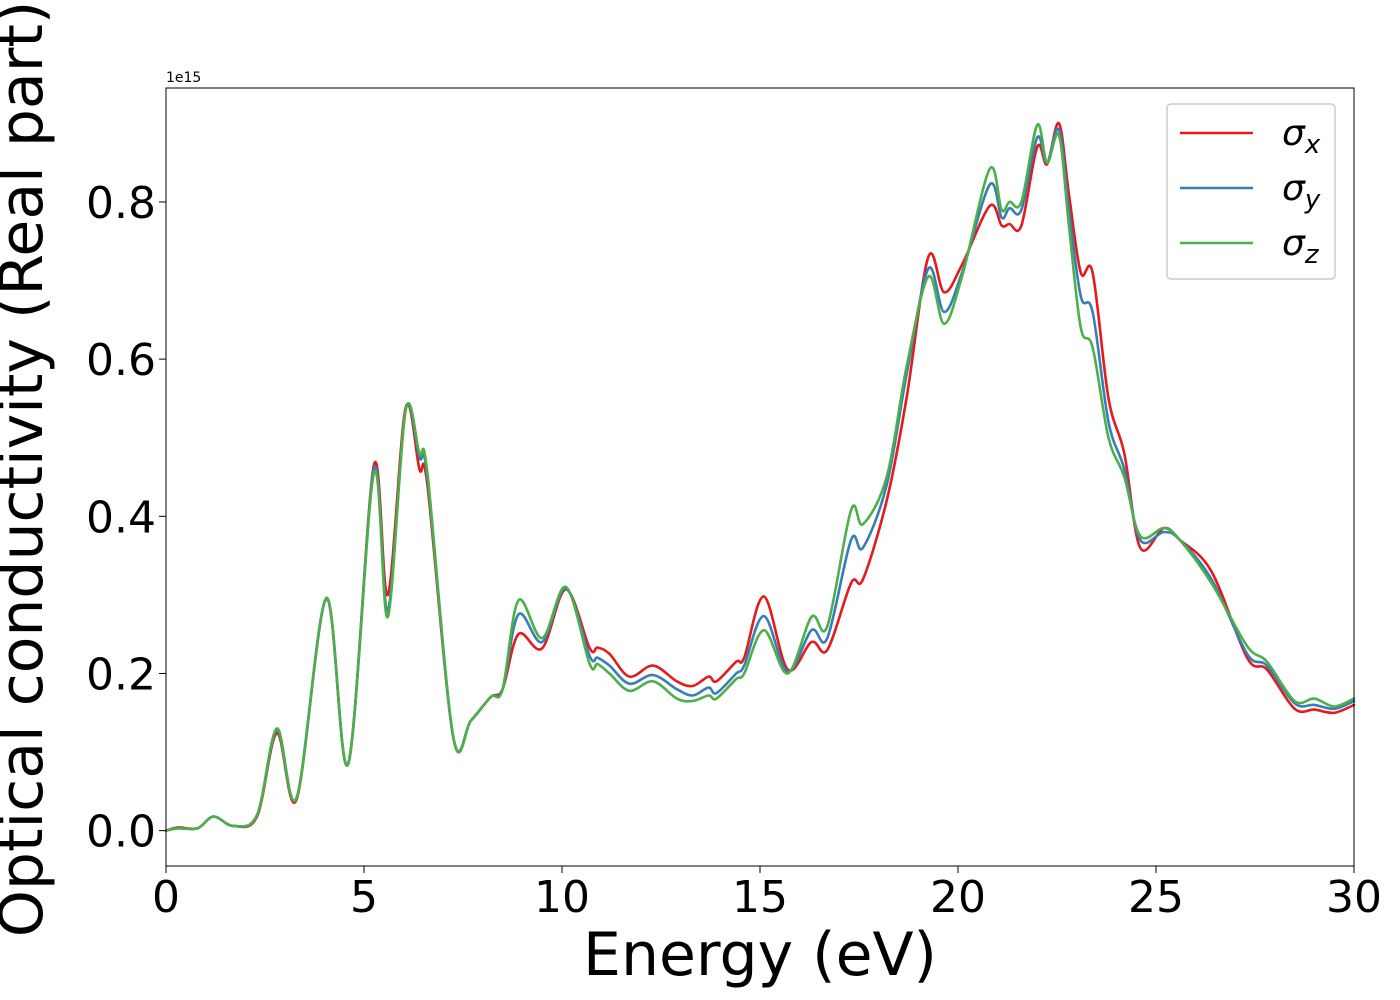 The width and height of the screenshot is (1400, 1000). What do you see at coordinates (1156, 897) in the screenshot?
I see `x-tick-label: 25` at bounding box center [1156, 897].